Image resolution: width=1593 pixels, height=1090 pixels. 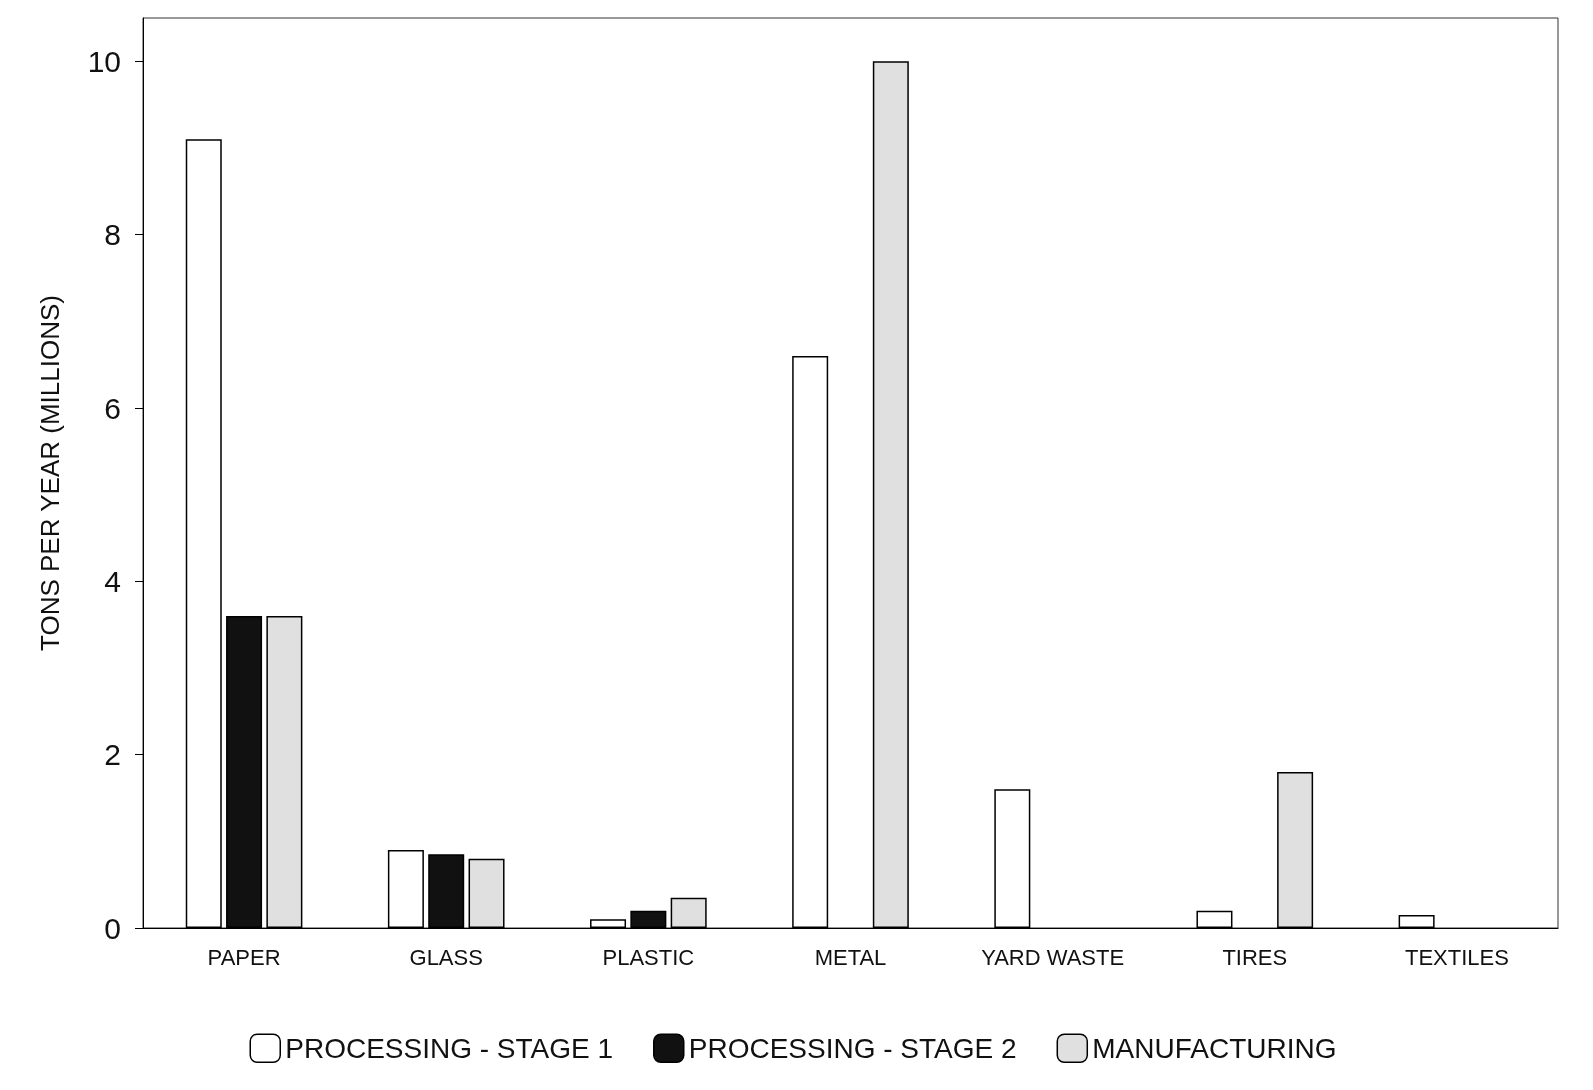 What do you see at coordinates (112, 408) in the screenshot?
I see `y-tick-label: 6` at bounding box center [112, 408].